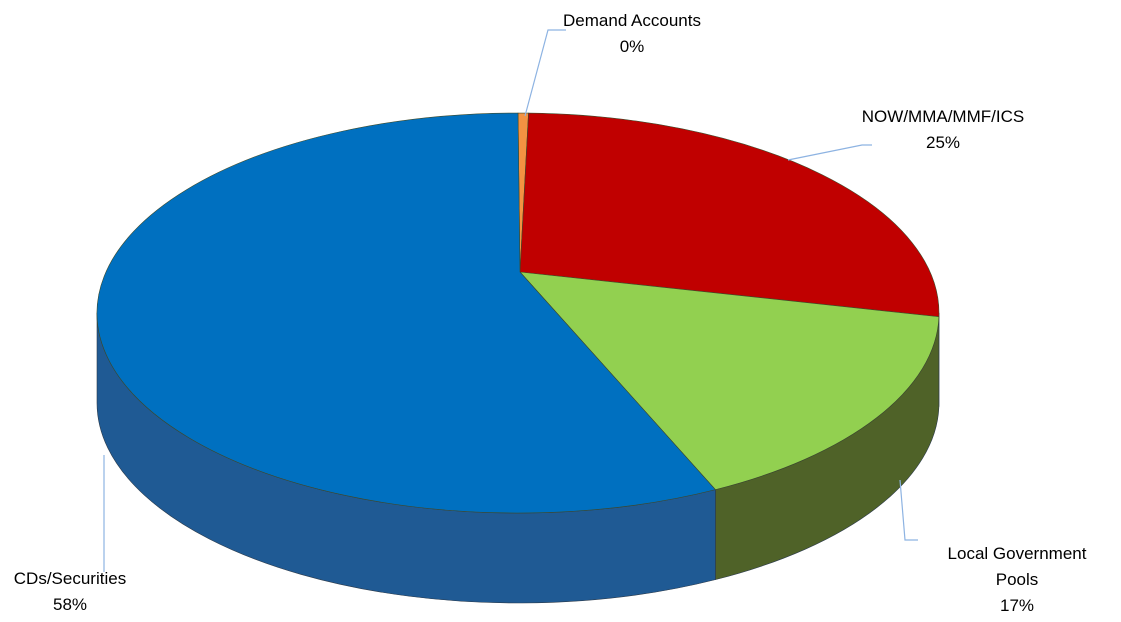 This screenshot has width=1121, height=622. Describe the element at coordinates (943, 116) in the screenshot. I see `category-label: NOW/MMA/MMF/ICS` at that location.